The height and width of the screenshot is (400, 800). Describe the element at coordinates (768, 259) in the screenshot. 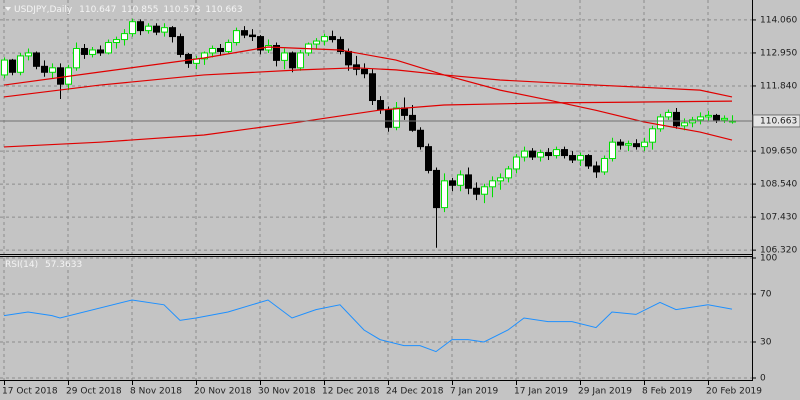

I see `y-tick-label: 100` at that location.